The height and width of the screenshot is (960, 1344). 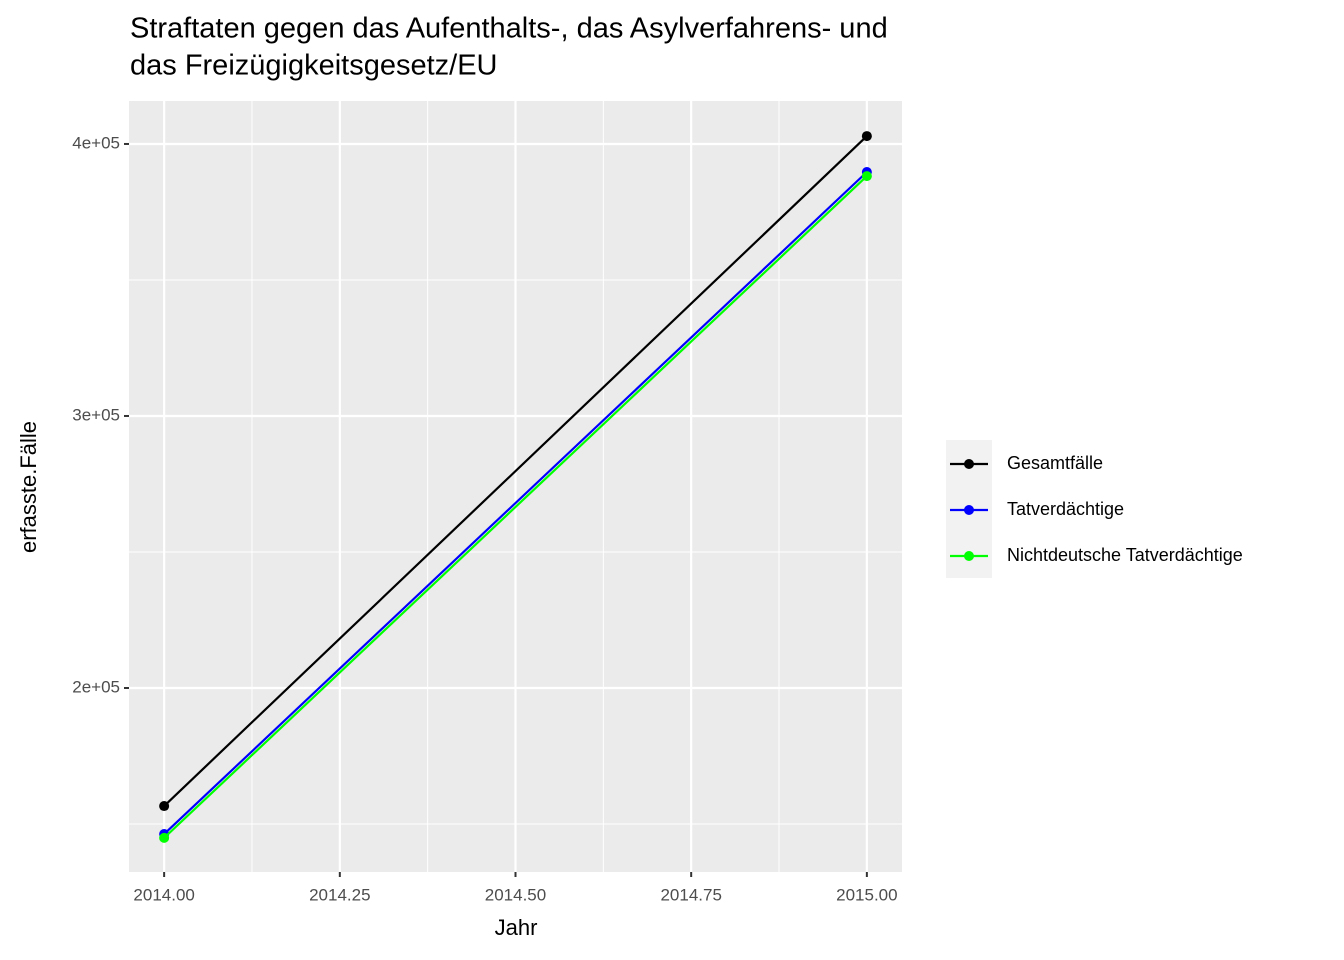 What do you see at coordinates (28, 487) in the screenshot?
I see `y-axis-title: erfasste.Fälle` at bounding box center [28, 487].